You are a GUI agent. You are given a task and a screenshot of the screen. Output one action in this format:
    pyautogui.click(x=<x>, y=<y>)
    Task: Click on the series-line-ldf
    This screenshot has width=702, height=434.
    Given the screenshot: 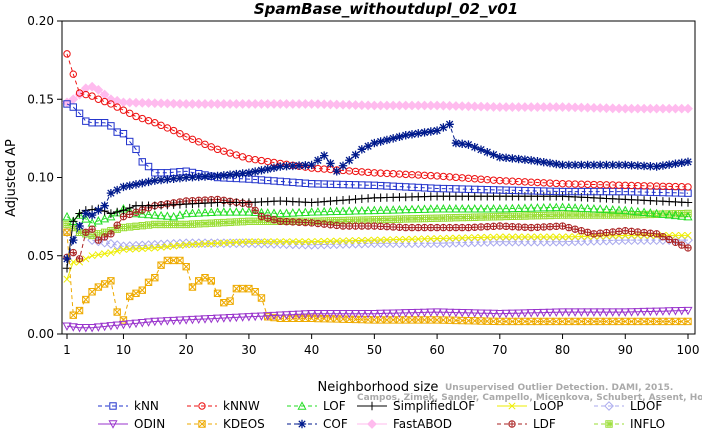 What is the action you would take?
    pyautogui.click(x=377, y=229)
    